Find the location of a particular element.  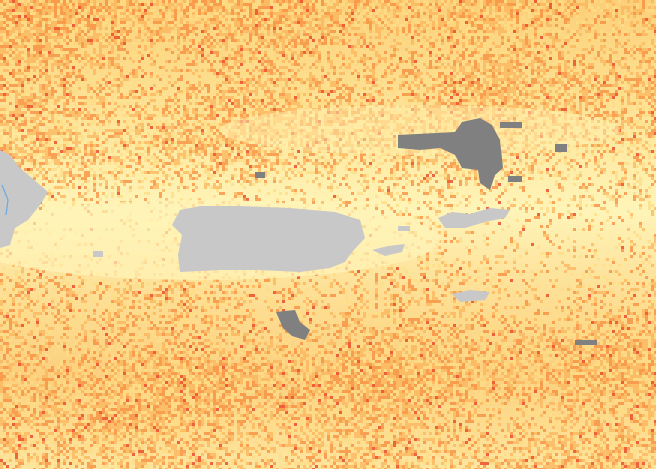

puerto-rico is located at coordinates (268, 239).